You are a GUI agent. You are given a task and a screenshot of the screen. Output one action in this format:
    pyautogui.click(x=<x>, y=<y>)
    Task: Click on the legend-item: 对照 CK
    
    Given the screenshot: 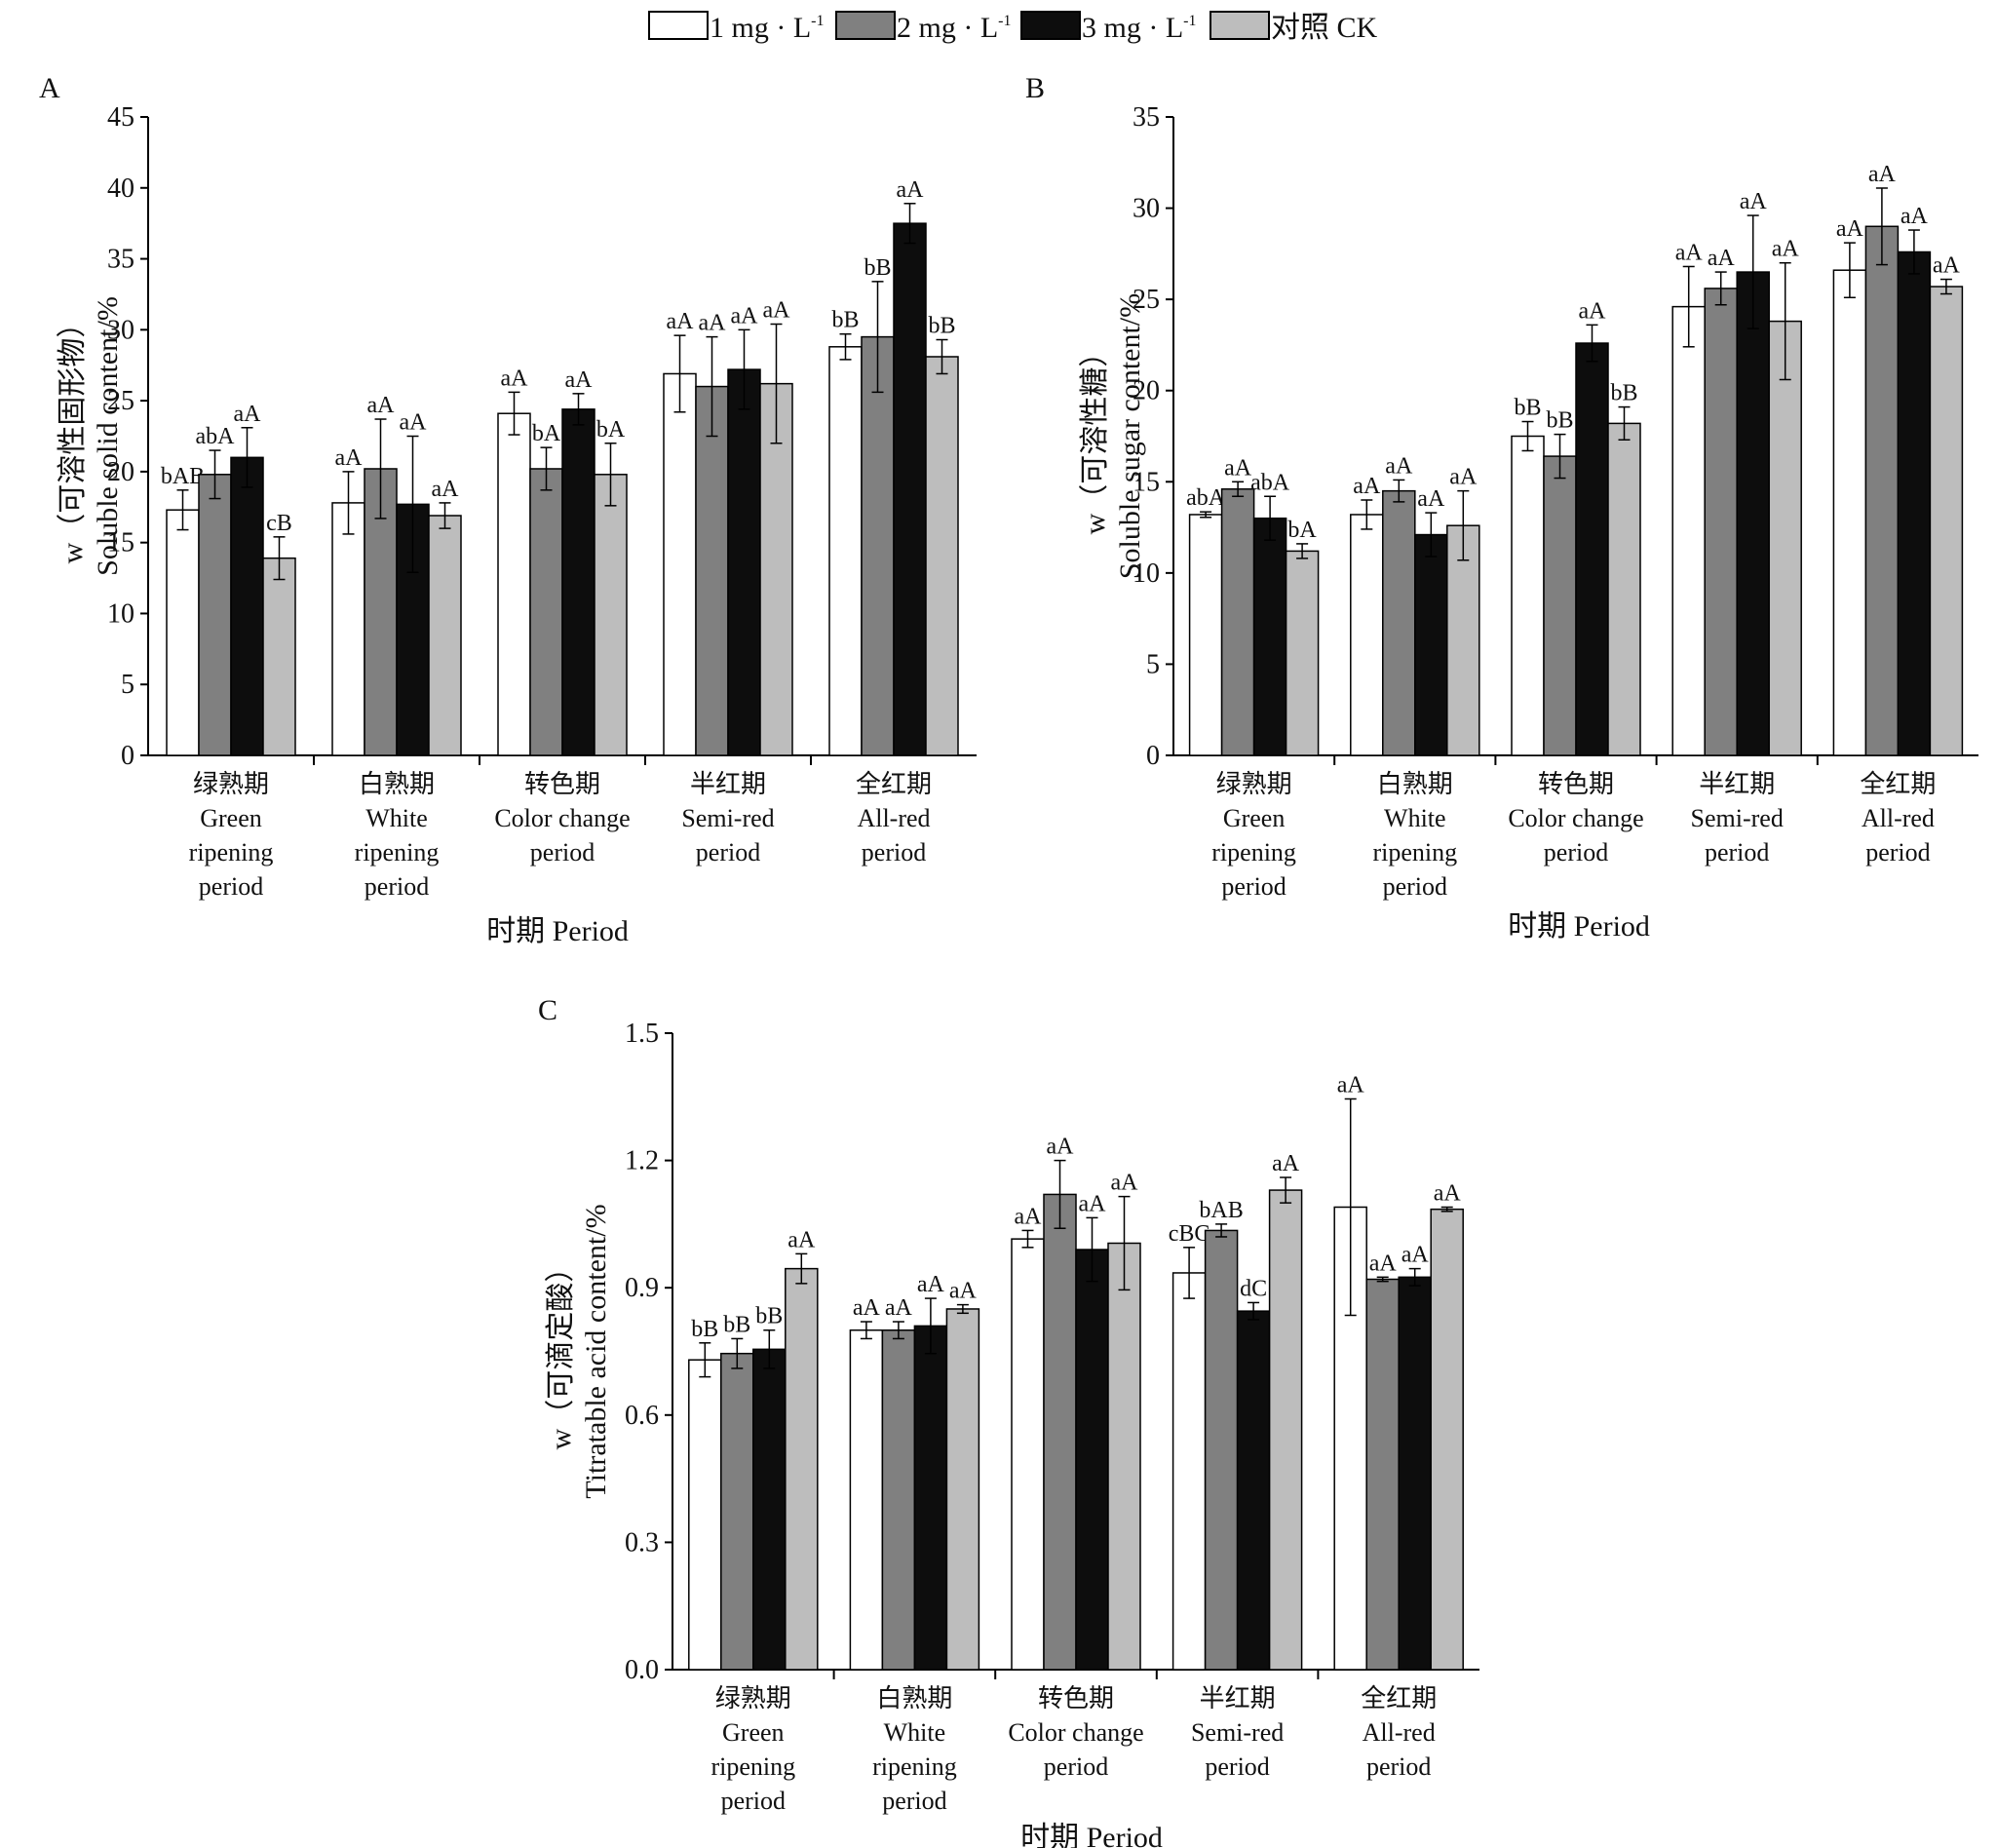 What is the action you would take?
    pyautogui.click(x=1294, y=27)
    